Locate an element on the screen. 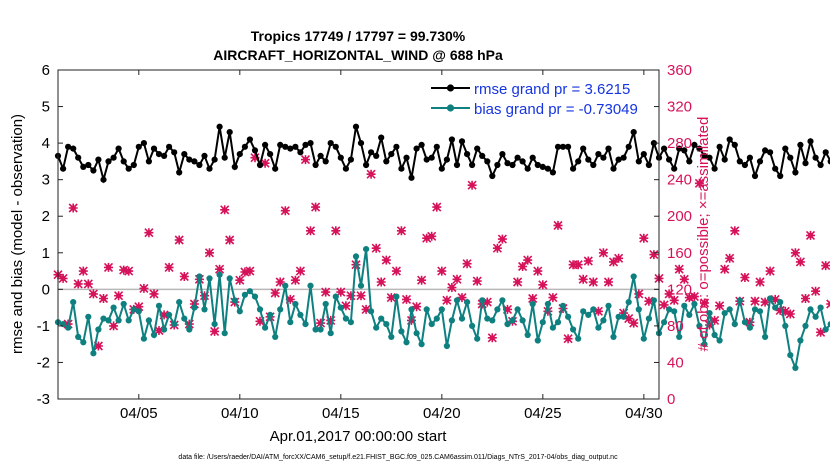 The height and width of the screenshot is (475, 830). x-tick-label: 04/30 is located at coordinates (644, 413).